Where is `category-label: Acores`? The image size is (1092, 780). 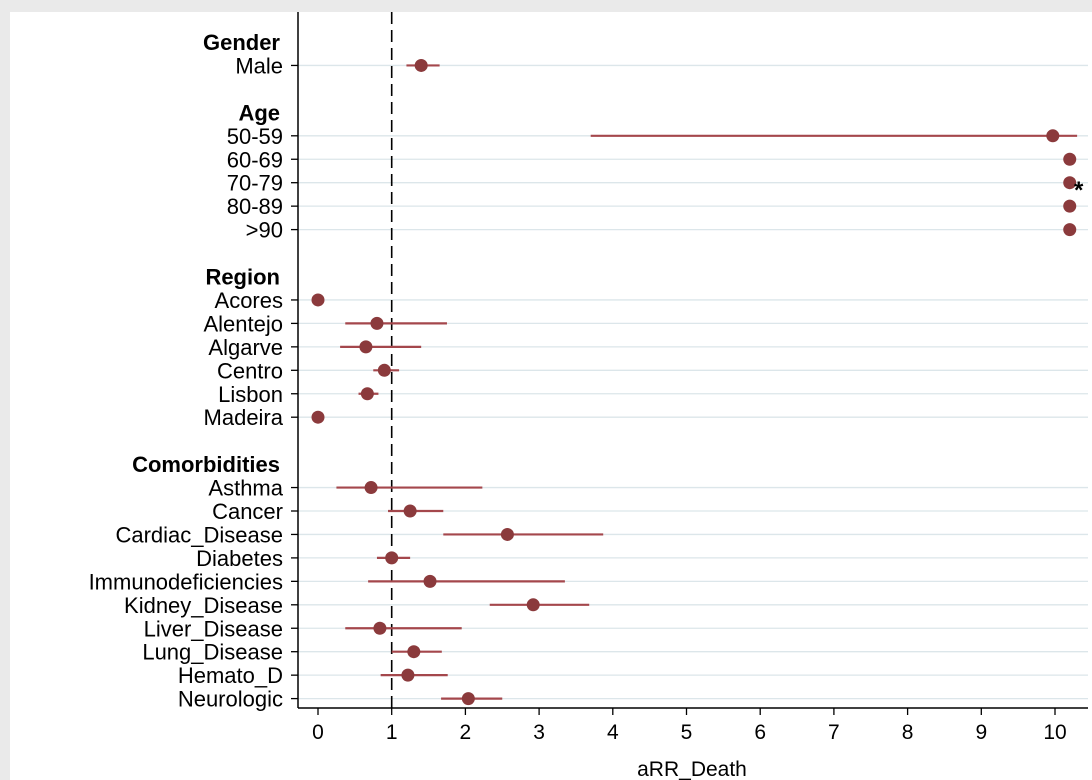 category-label: Acores is located at coordinates (249, 300).